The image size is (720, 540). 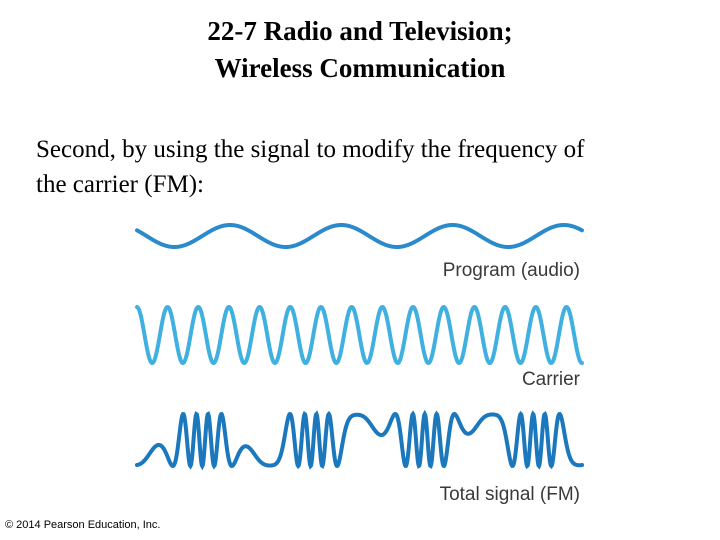 I want to click on program-wave, so click(x=359, y=236).